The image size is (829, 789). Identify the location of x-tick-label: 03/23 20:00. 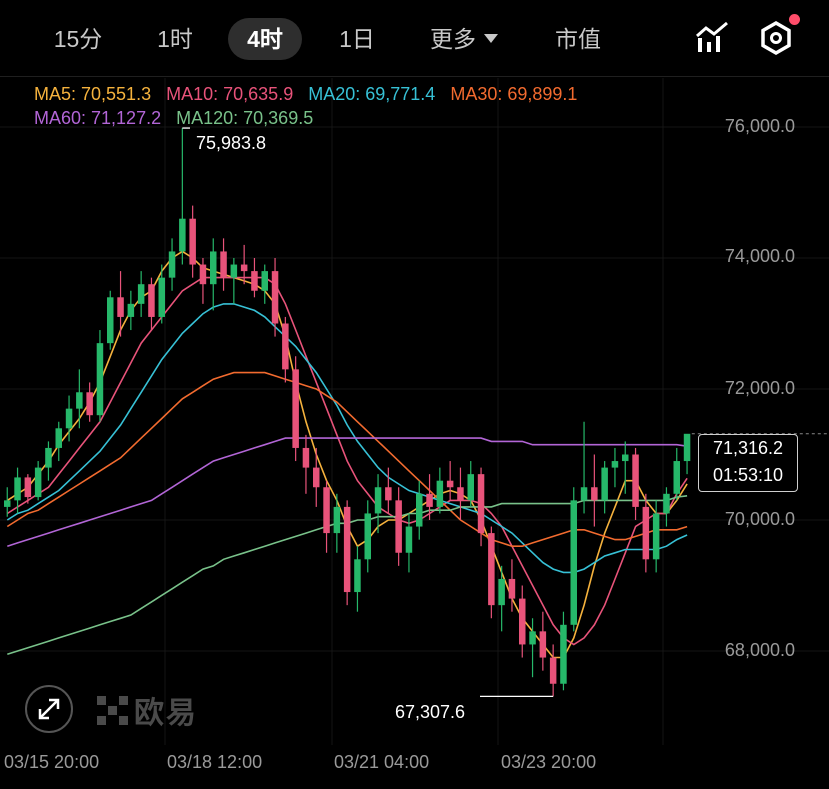
(549, 762).